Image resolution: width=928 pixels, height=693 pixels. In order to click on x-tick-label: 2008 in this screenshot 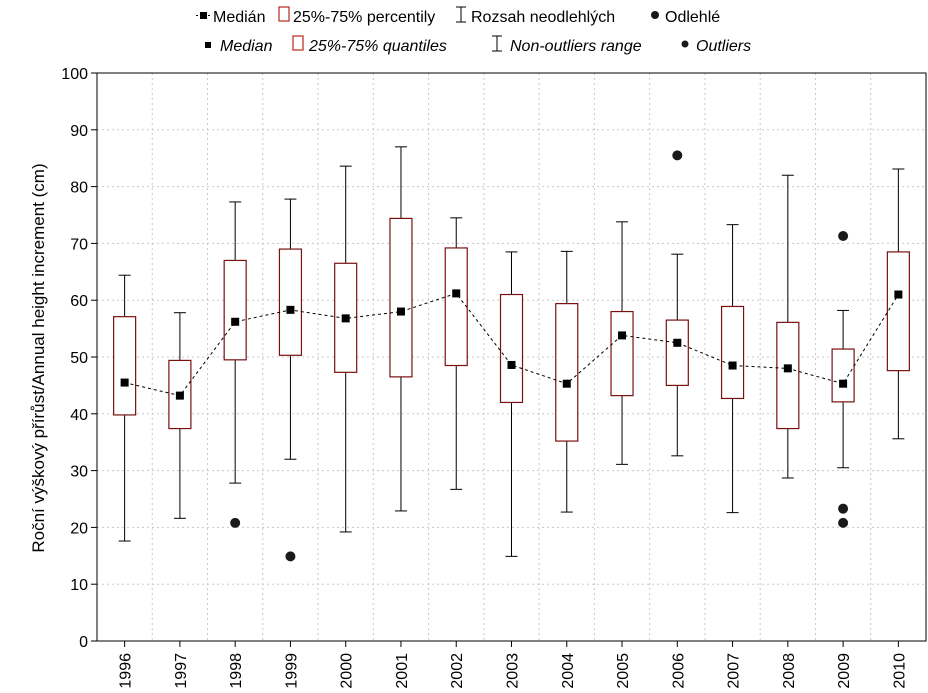, I will do `click(789, 671)`.